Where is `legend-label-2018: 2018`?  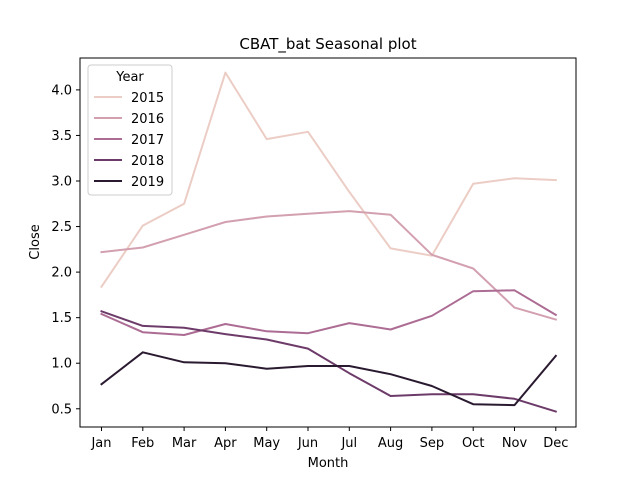 legend-label-2018: 2018 is located at coordinates (147, 161).